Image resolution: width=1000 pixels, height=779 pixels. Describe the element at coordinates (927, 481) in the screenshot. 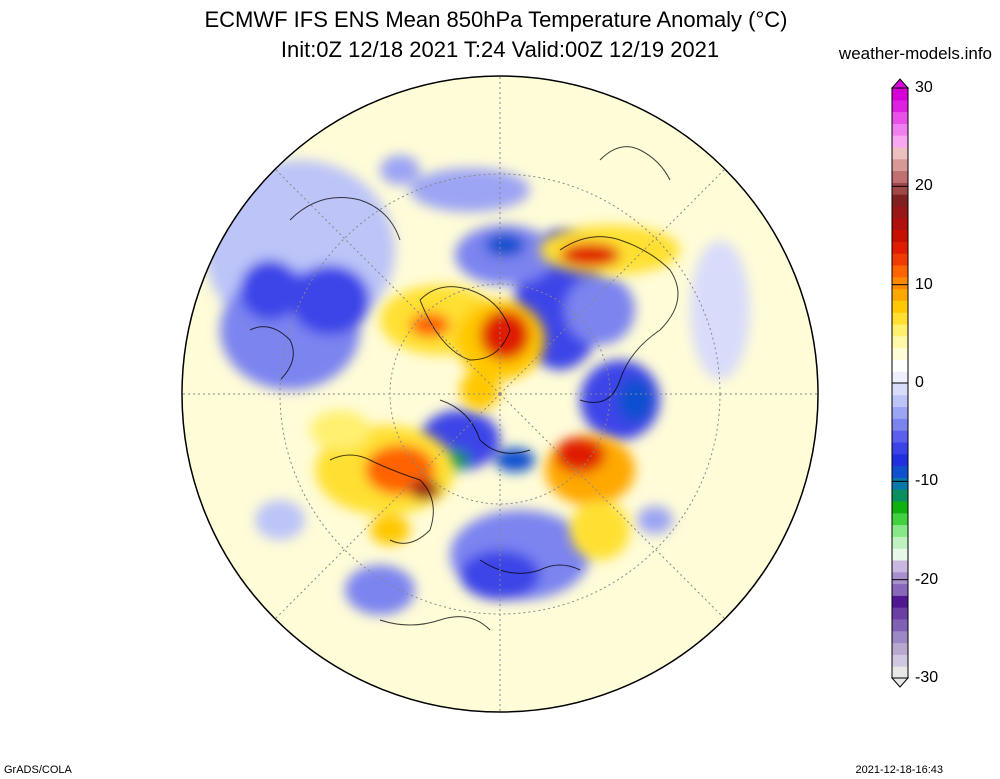

I see `colorbar-tick-label: -10` at that location.